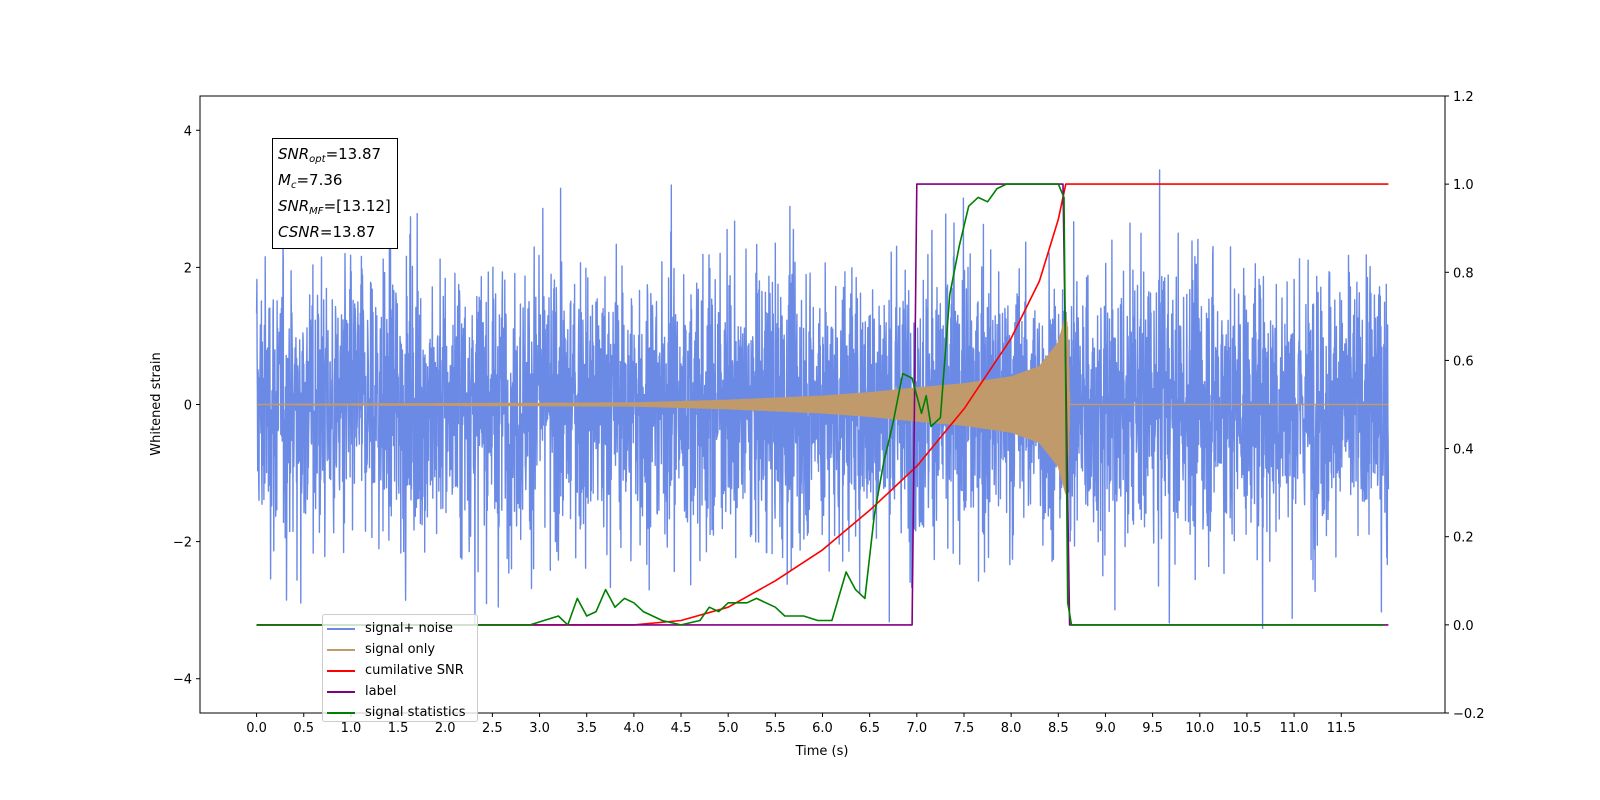 This screenshot has width=1600, height=800. Describe the element at coordinates (327, 232) in the screenshot. I see `info-line: CSNR=13.87` at that location.